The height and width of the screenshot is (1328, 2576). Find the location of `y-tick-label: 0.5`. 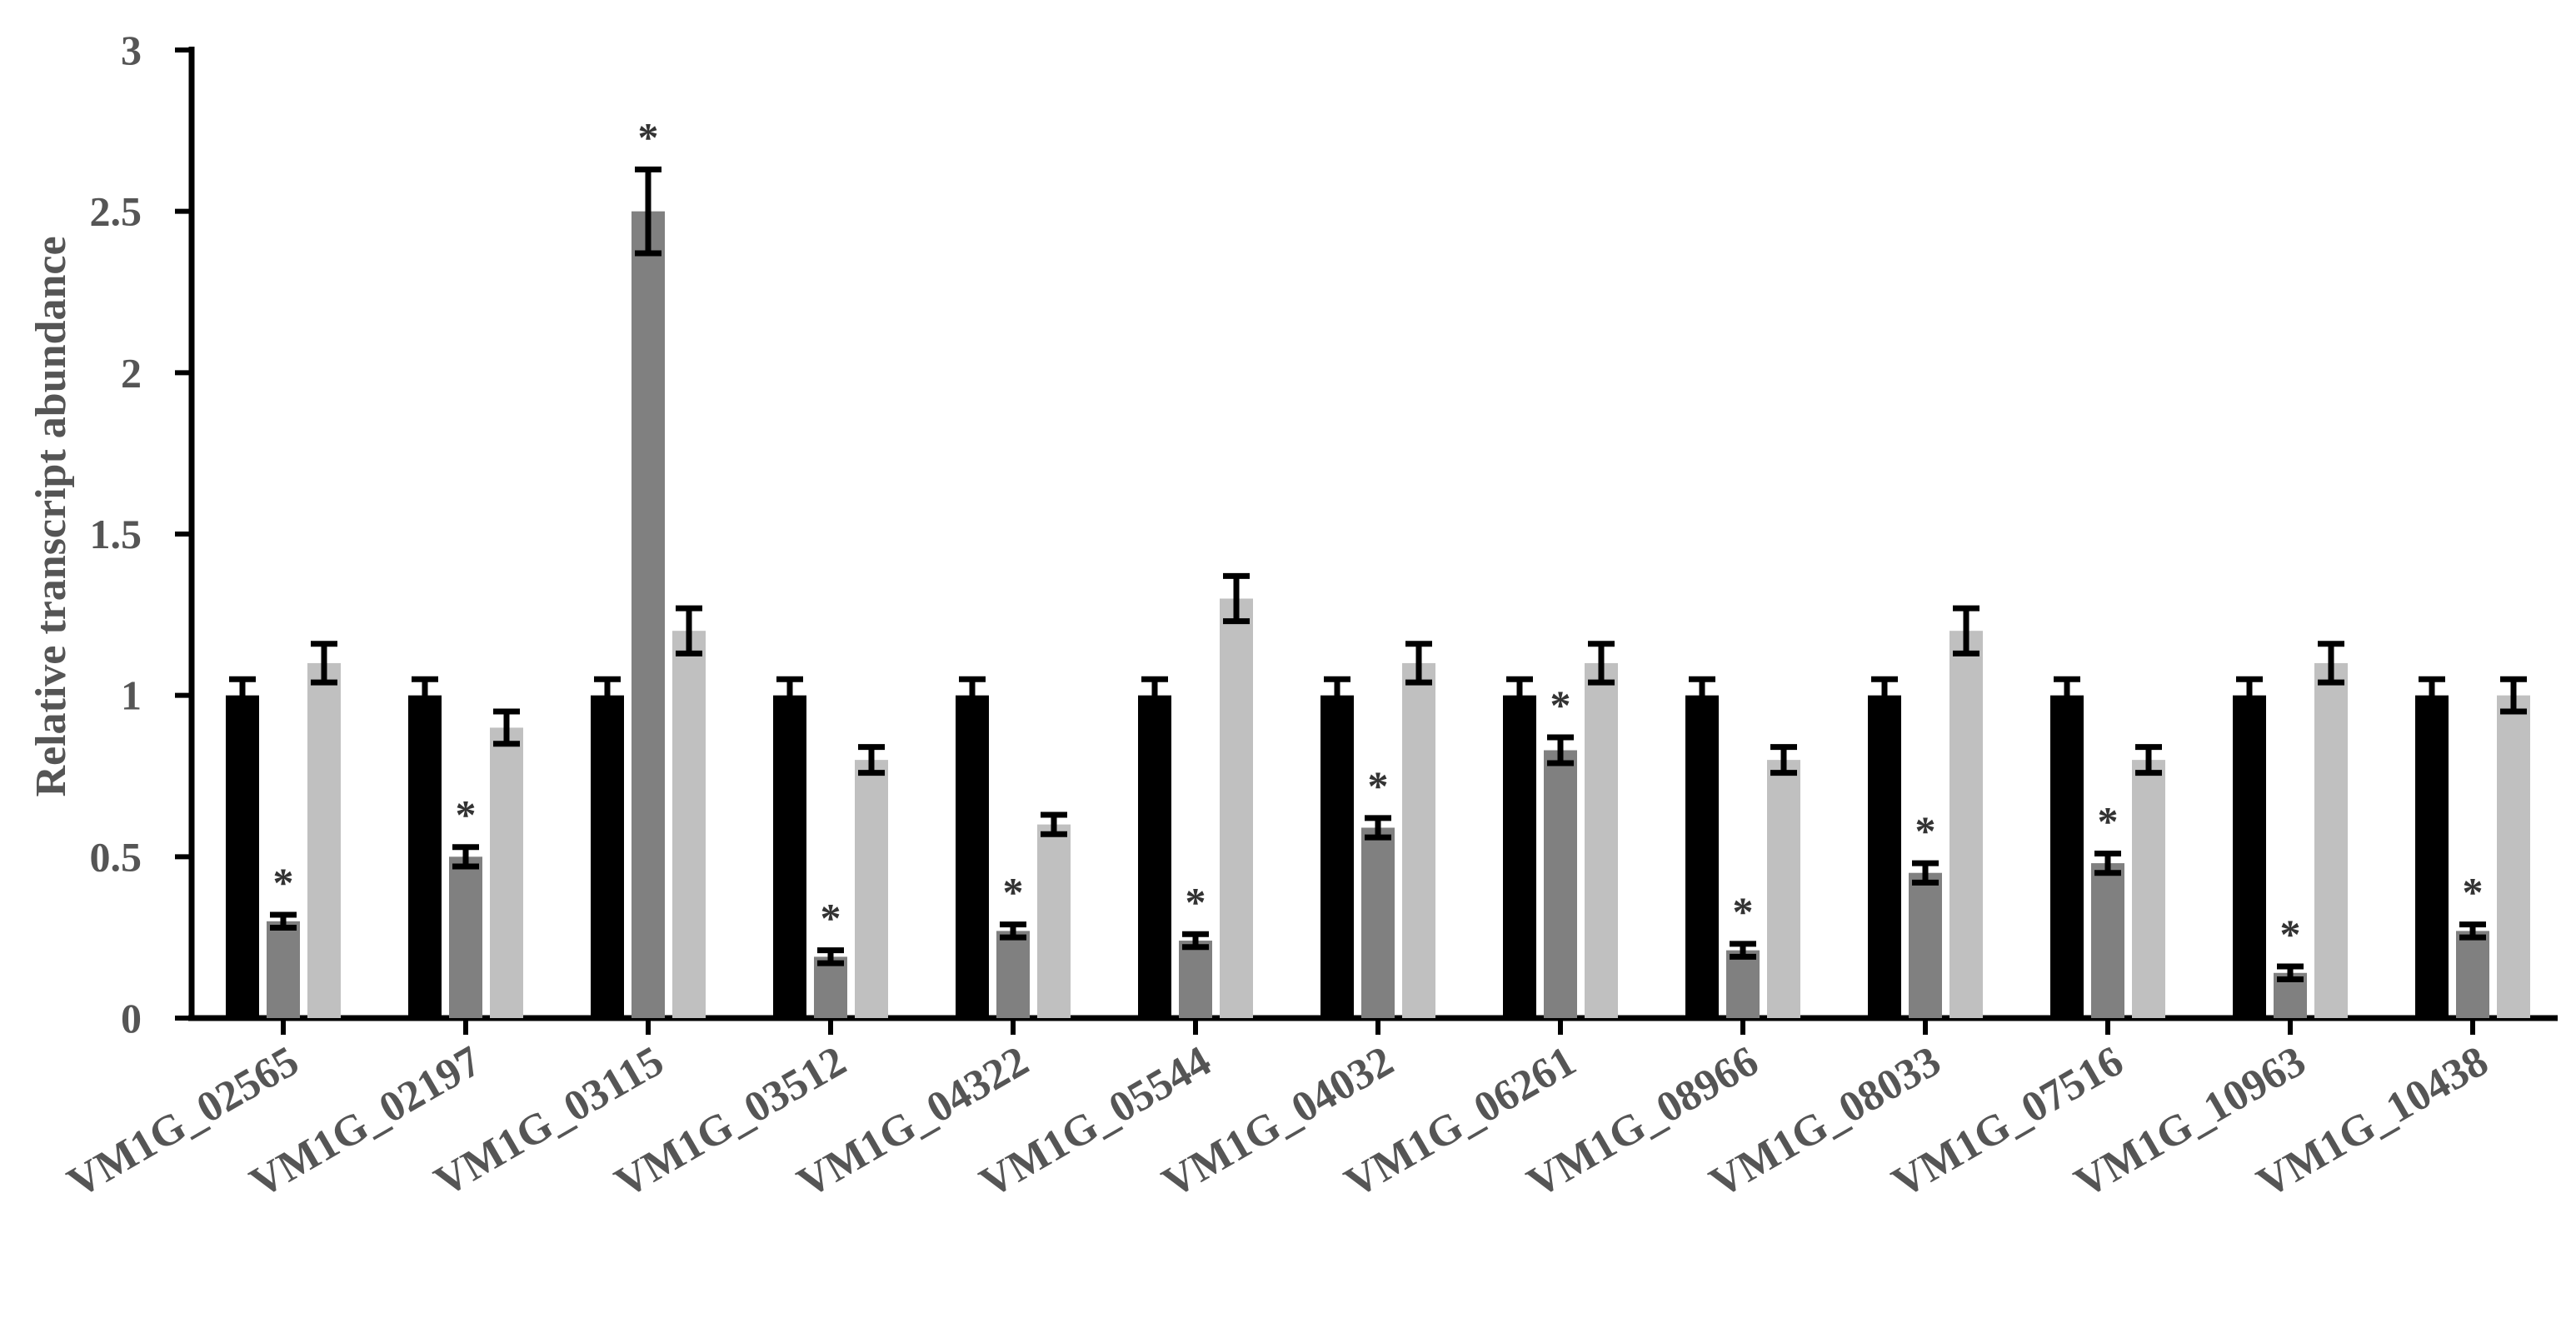

y-tick-label: 0.5 is located at coordinates (116, 857).